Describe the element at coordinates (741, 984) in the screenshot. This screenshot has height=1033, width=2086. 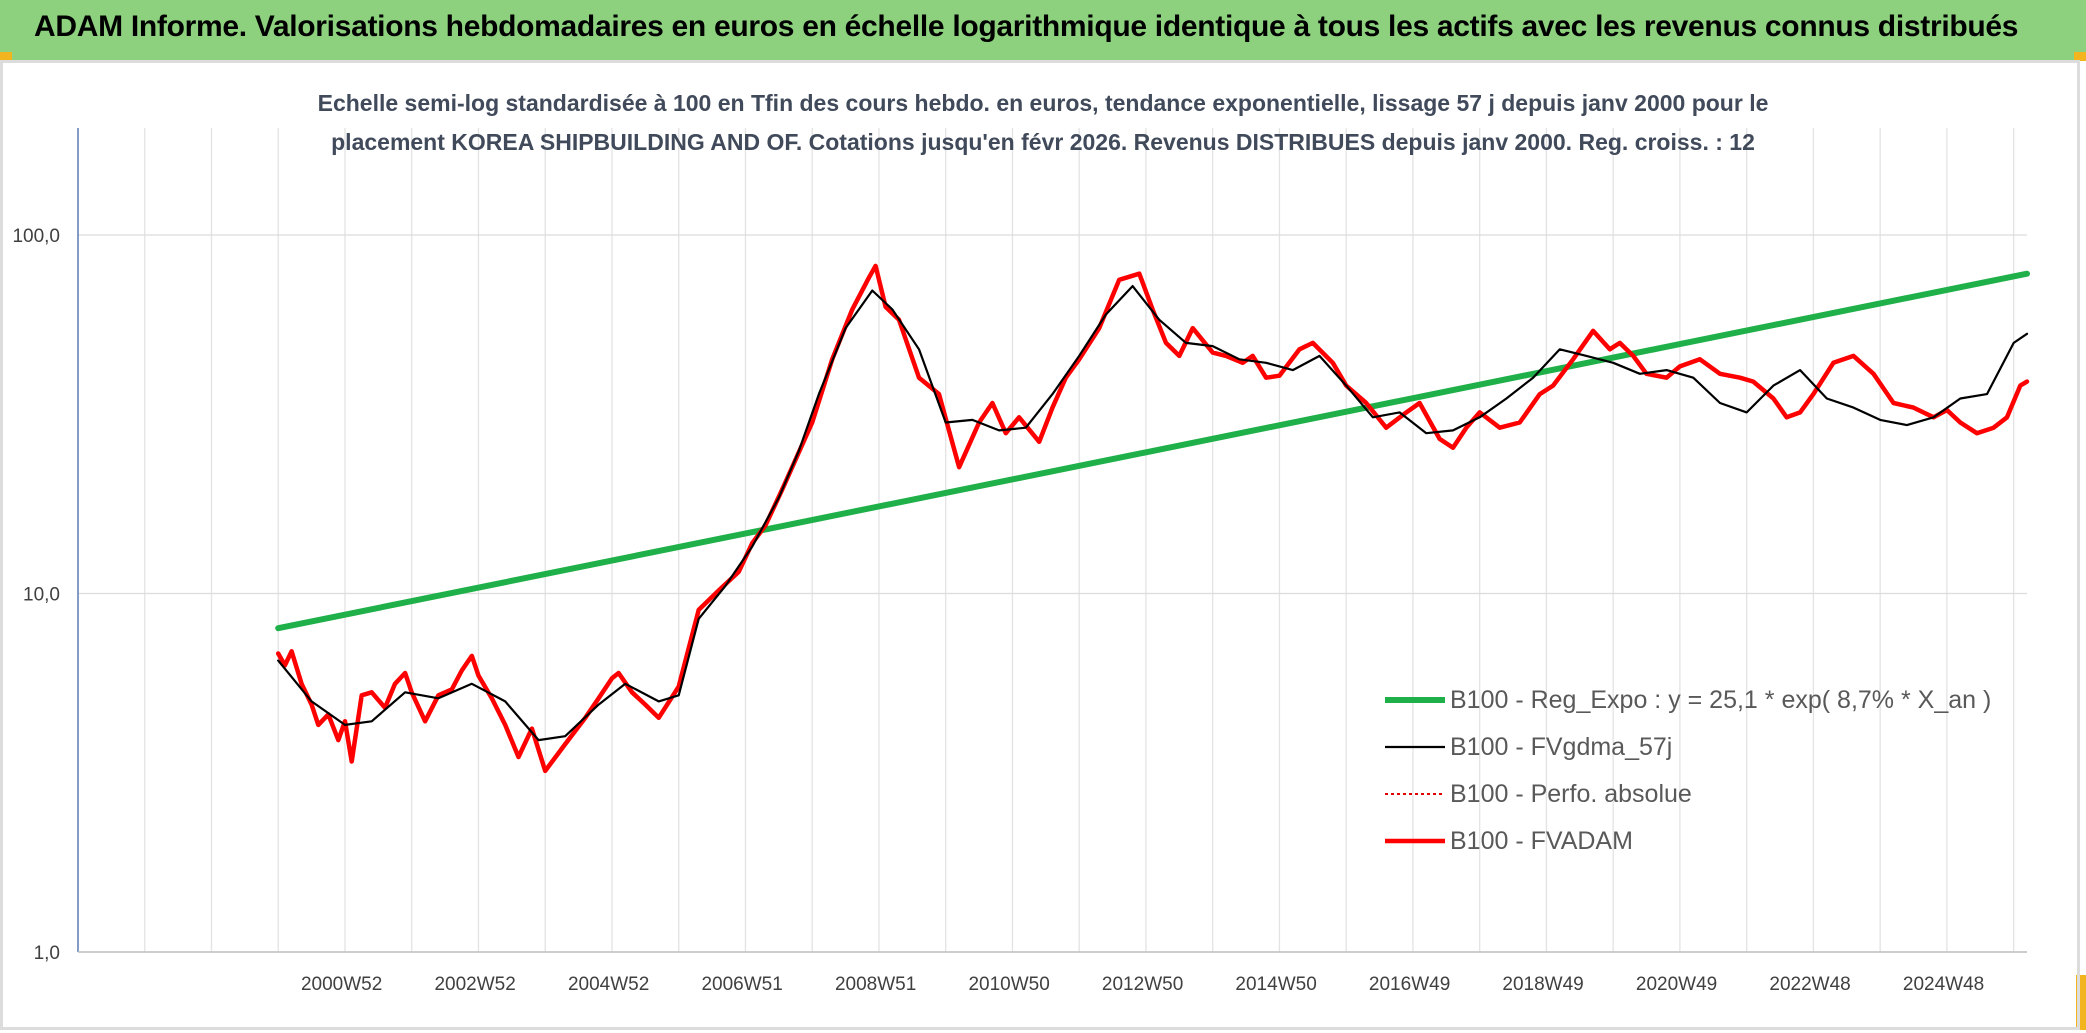
I see `x-tick-label: 2006W51` at that location.